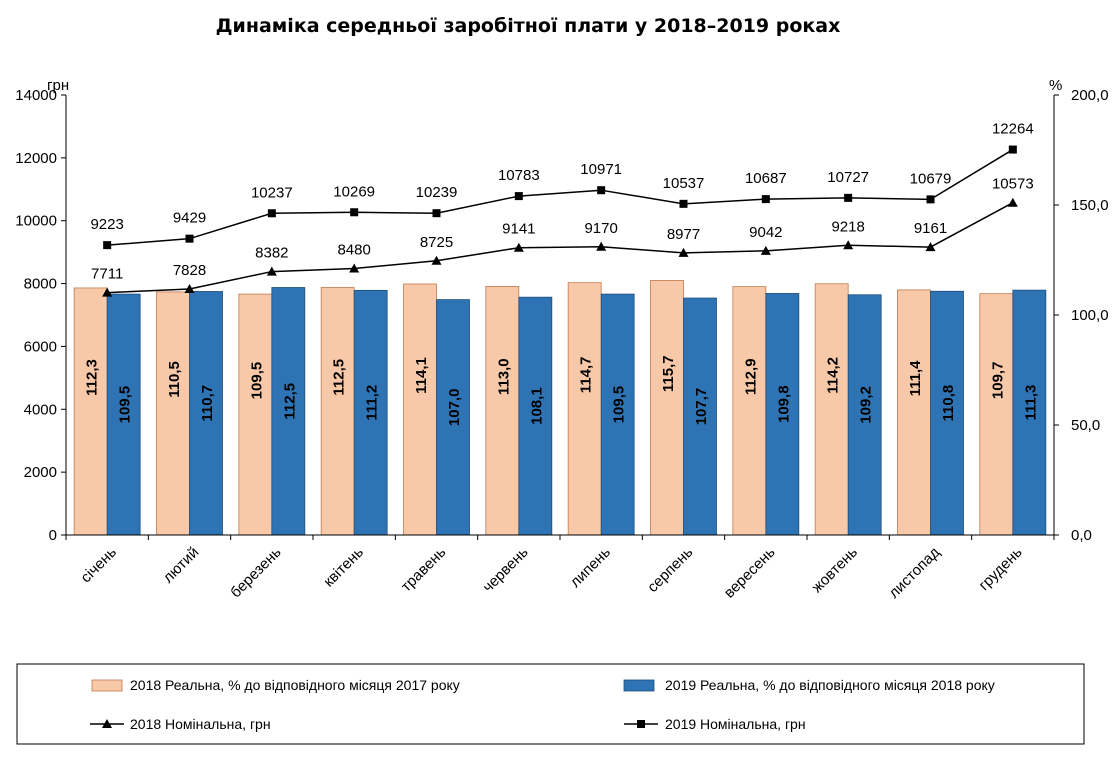 The image size is (1120, 767). I want to click on bar-label-2019: 110,8, so click(948, 403).